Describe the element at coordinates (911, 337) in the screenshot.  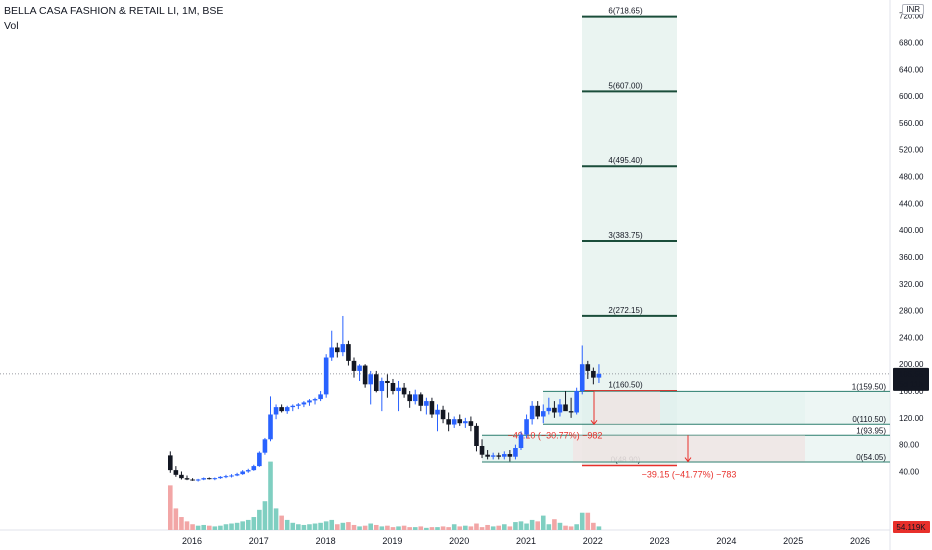
I see `price-axis-tick-label: 240.00` at that location.